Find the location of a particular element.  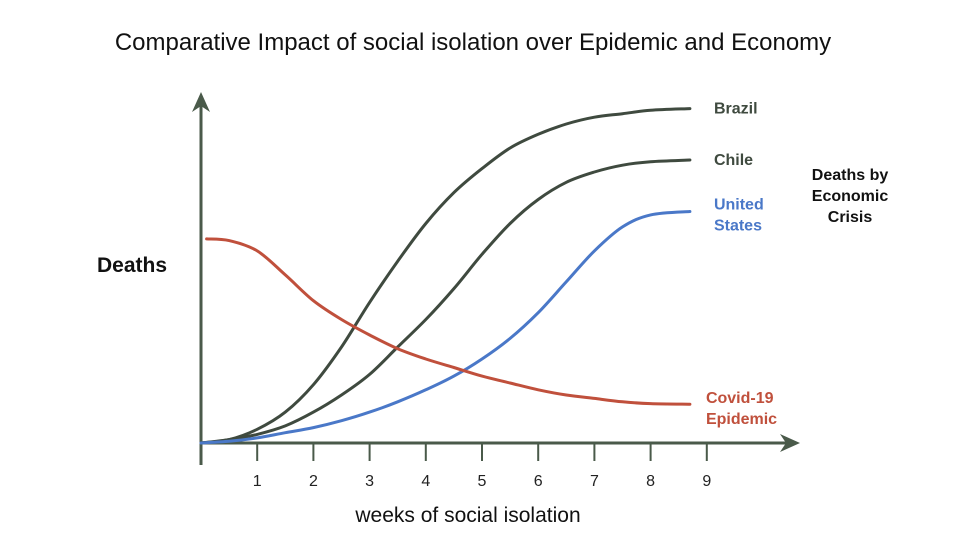

series-label-line: Covid-19 is located at coordinates (740, 398).